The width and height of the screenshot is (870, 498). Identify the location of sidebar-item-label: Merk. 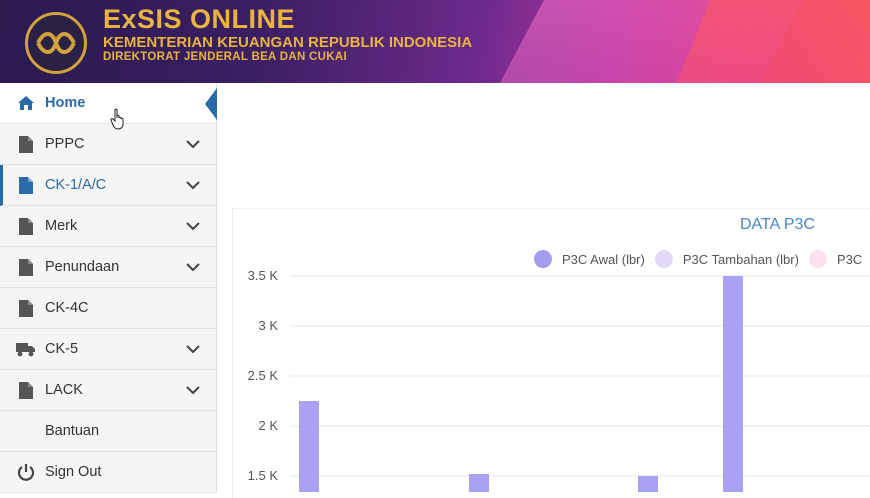
(61, 226).